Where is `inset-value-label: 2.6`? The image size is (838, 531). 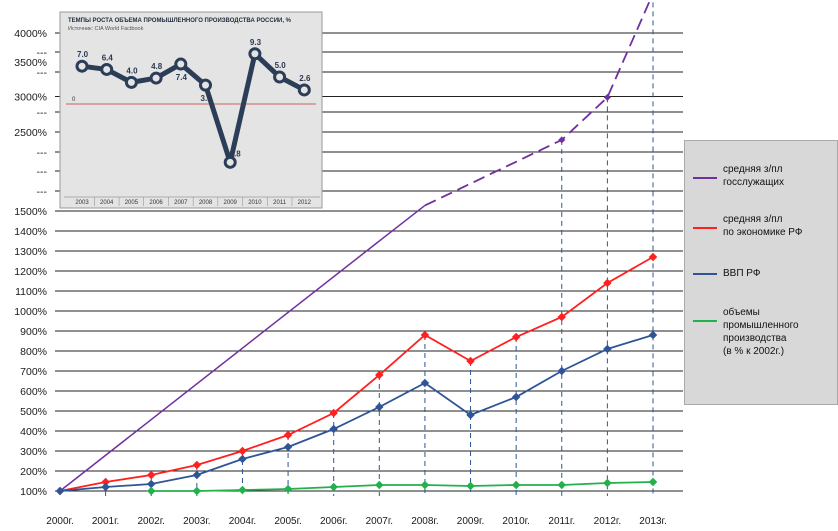
inset-value-label: 2.6 is located at coordinates (305, 78).